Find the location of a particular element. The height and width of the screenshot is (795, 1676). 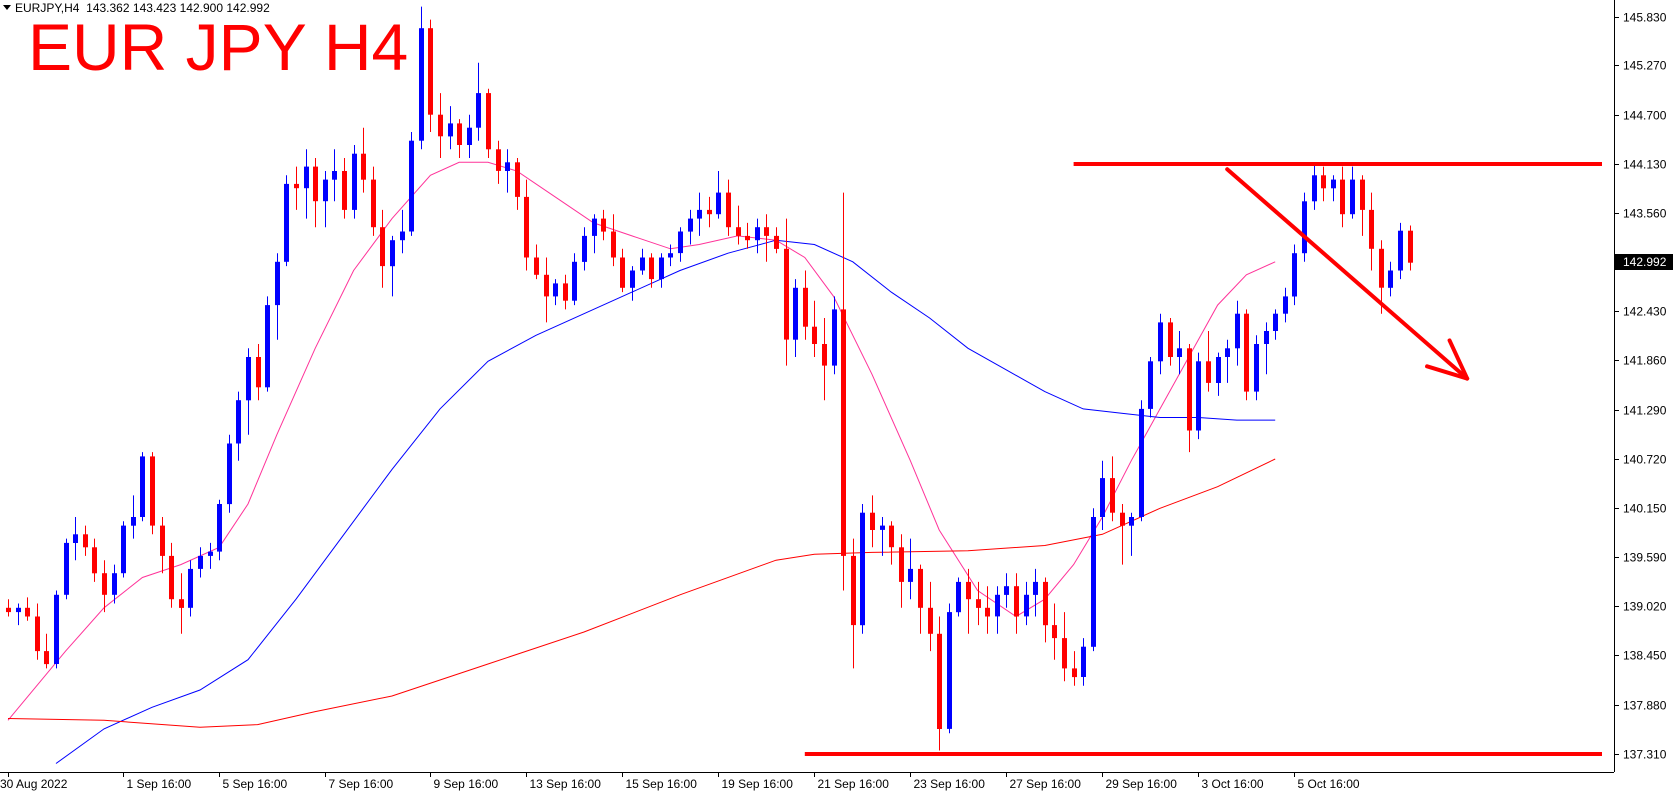

current-price-box is located at coordinates (1644, 262).